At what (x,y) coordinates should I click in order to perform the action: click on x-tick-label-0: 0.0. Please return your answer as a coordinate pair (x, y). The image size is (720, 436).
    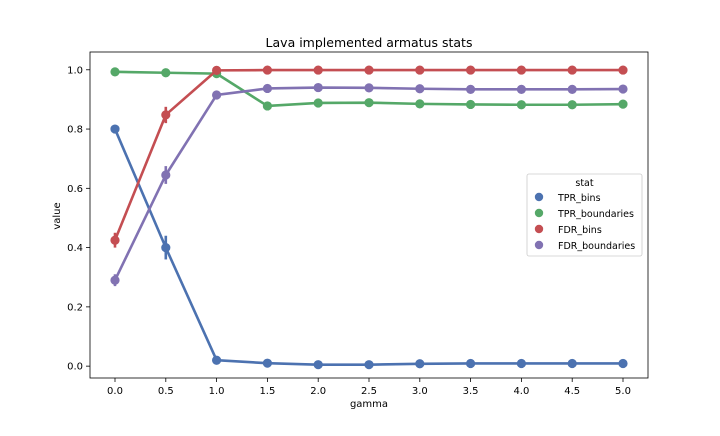
    Looking at the image, I should click on (115, 391).